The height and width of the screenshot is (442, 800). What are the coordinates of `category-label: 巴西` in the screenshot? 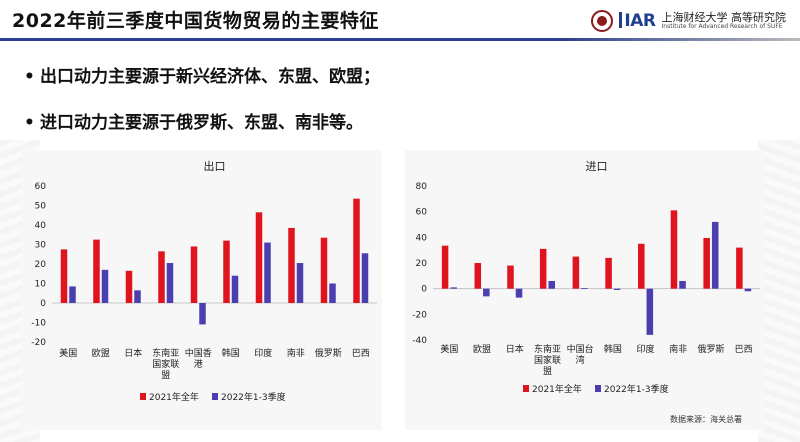 It's located at (744, 349).